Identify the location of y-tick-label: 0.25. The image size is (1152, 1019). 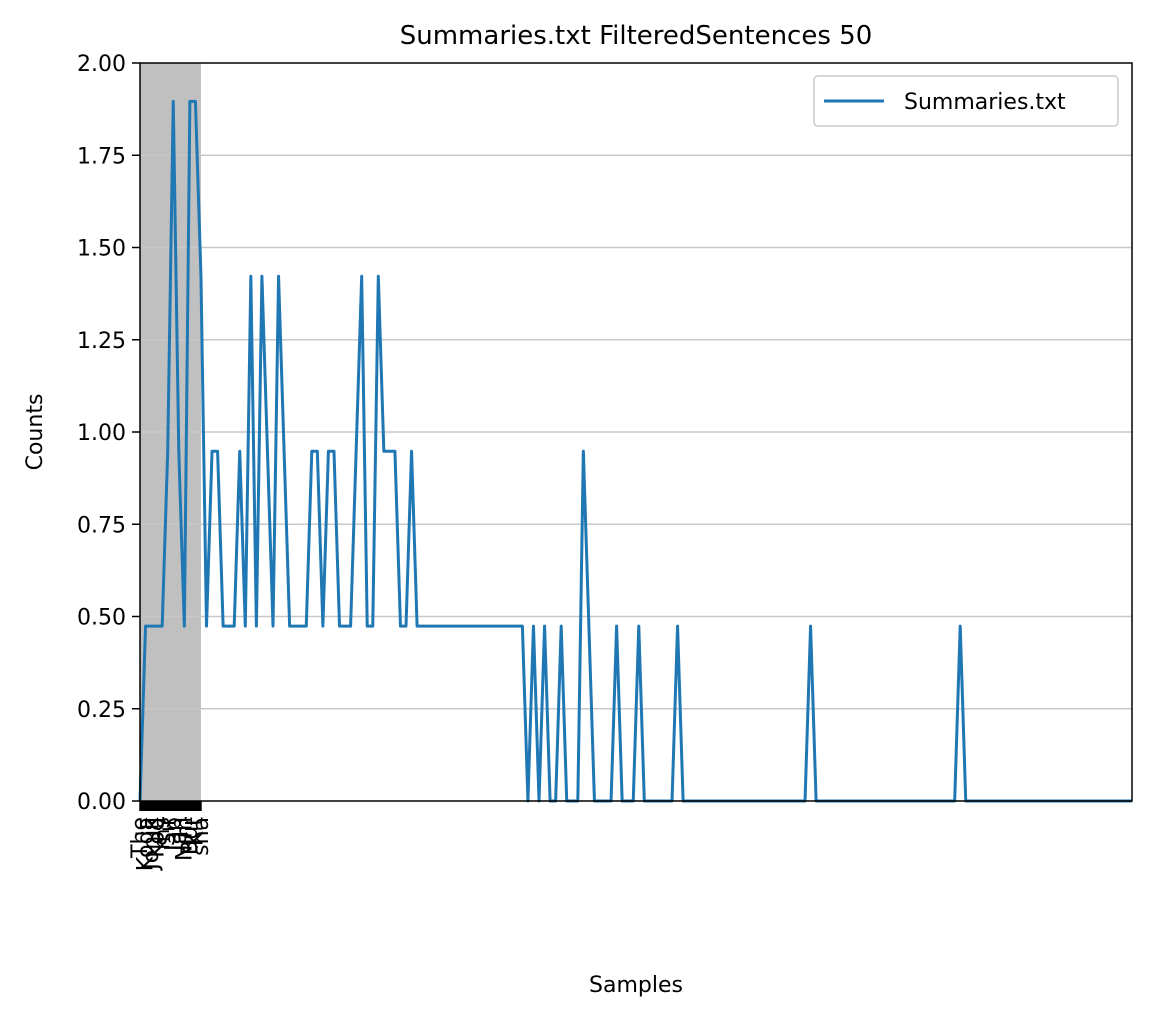
(101, 710).